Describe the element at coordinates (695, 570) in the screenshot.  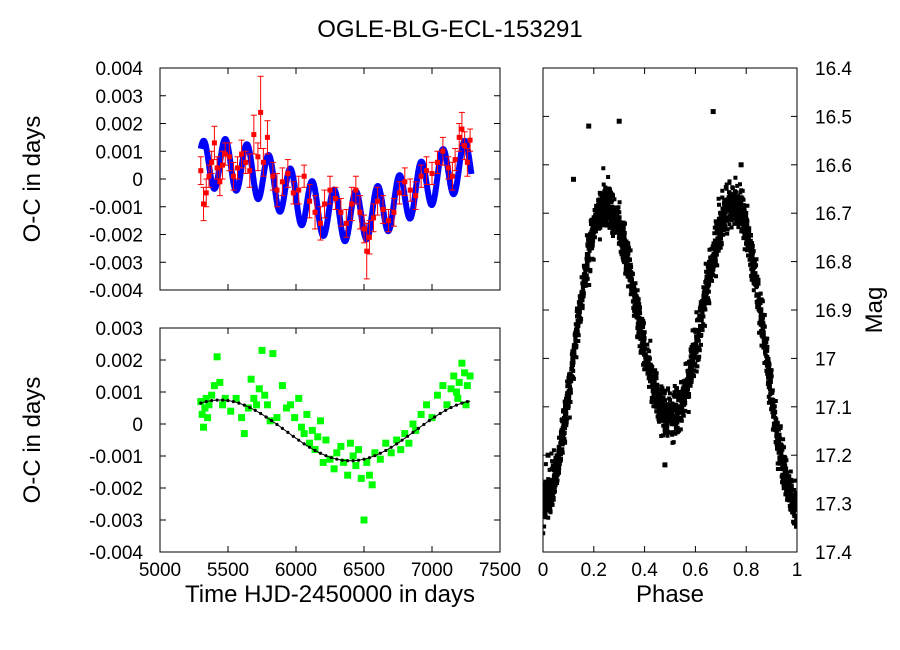
I see `x-tick-label: 0.6` at that location.